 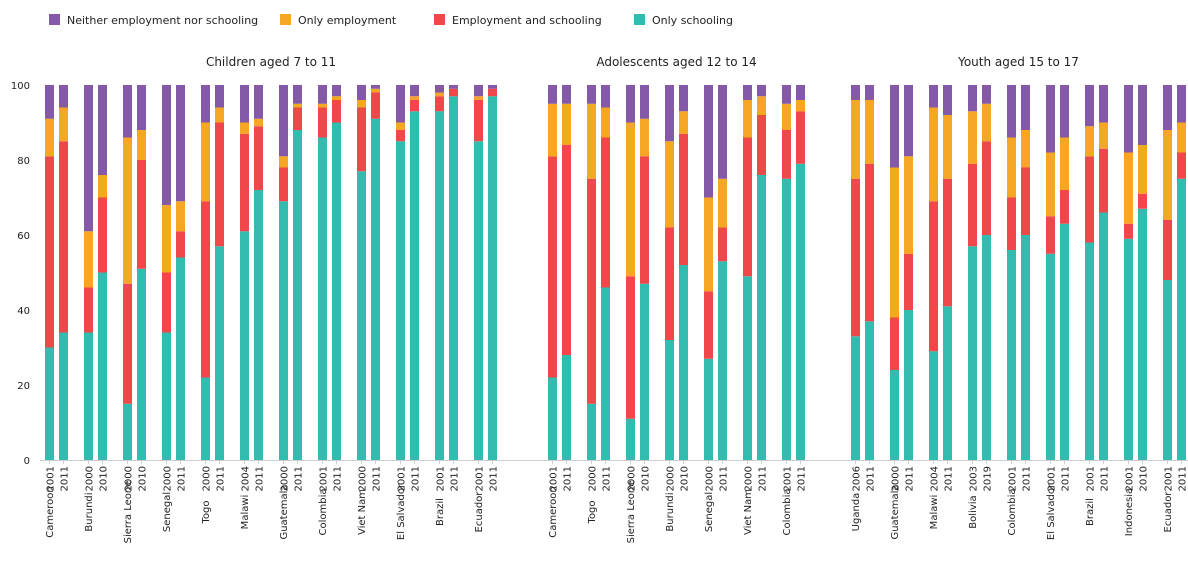 I want to click on country-label: Malawi, so click(x=245, y=512).